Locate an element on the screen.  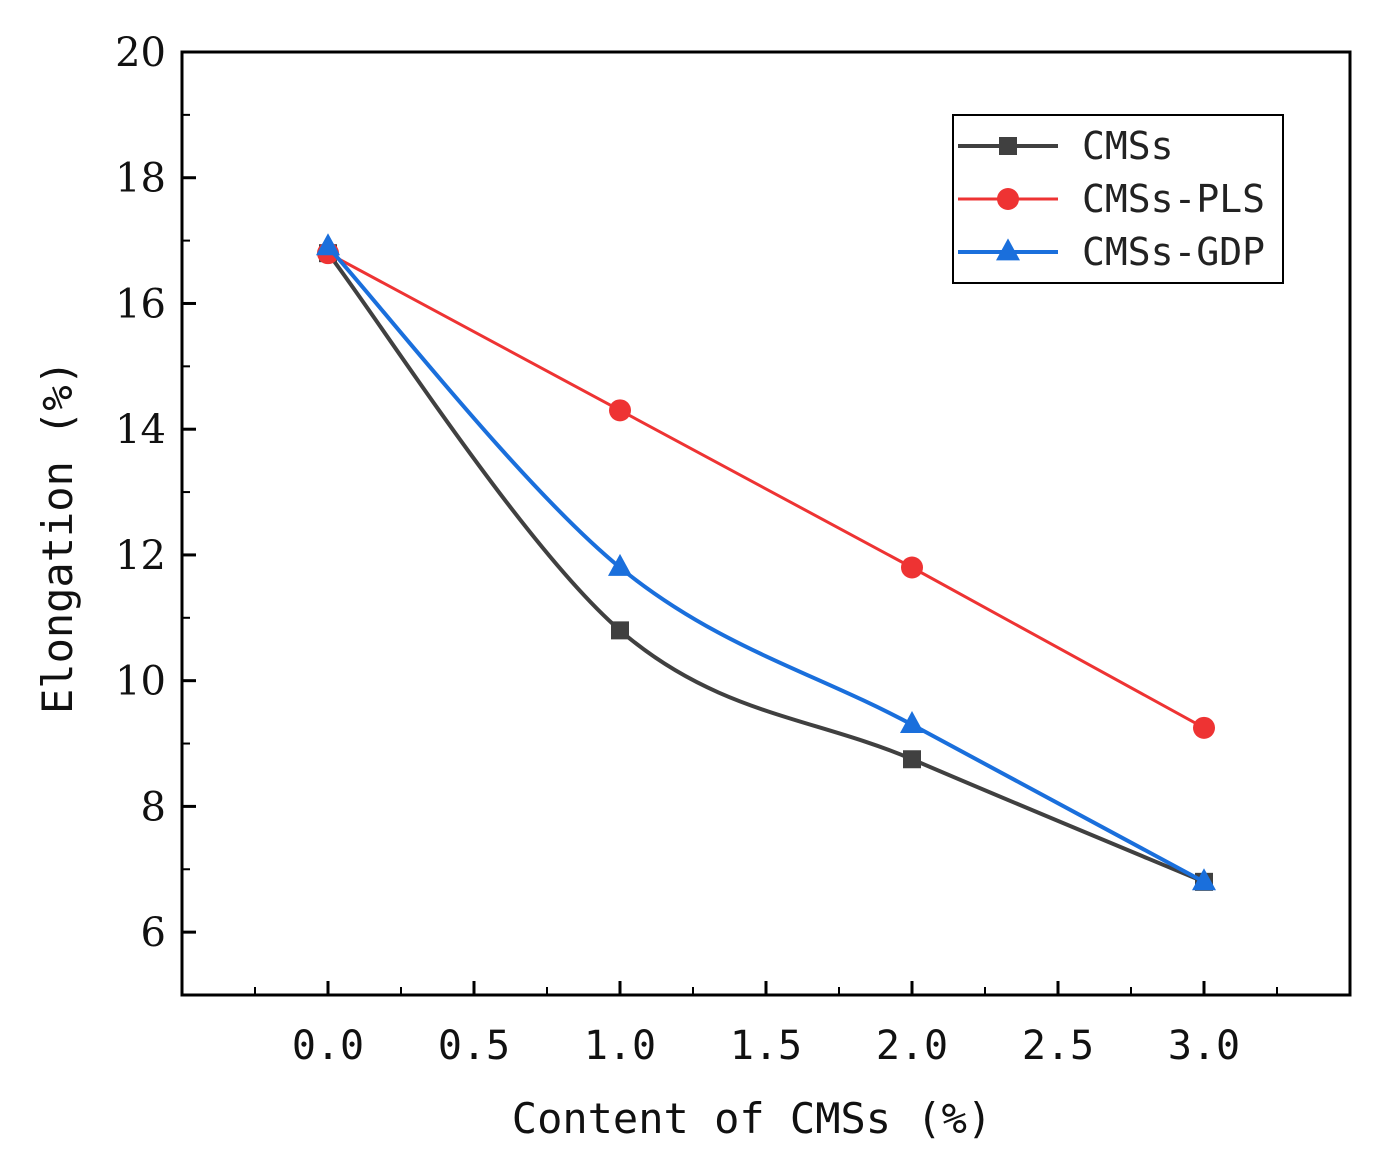
y-tick-label: 12 is located at coordinates (140, 556).